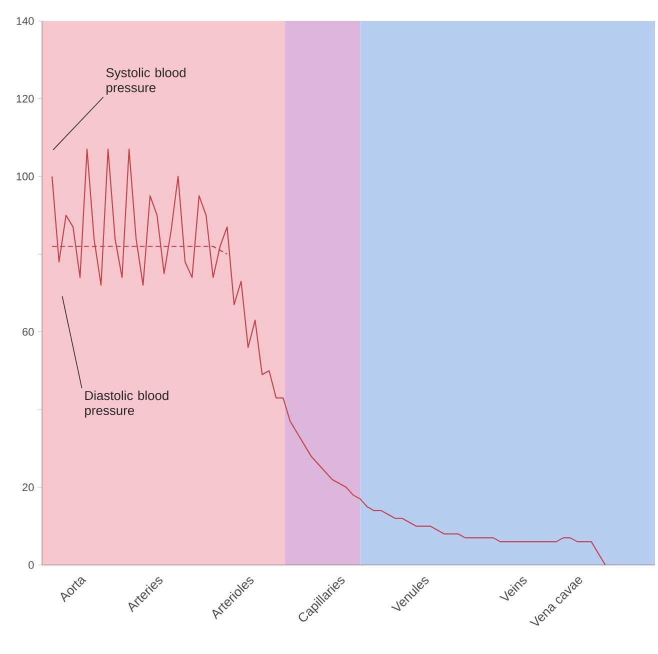  Describe the element at coordinates (31, 565) in the screenshot. I see `y-tick-label: 0` at that location.